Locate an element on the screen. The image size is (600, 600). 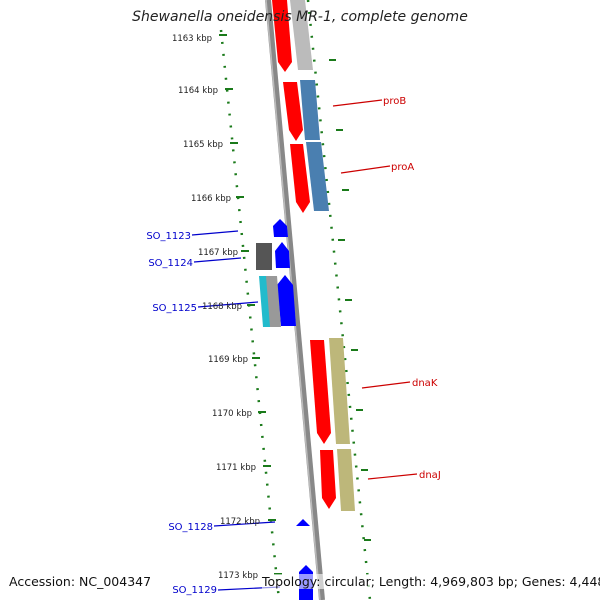
accession-text: Accession: NC_004347 is located at coordinates (80, 581).